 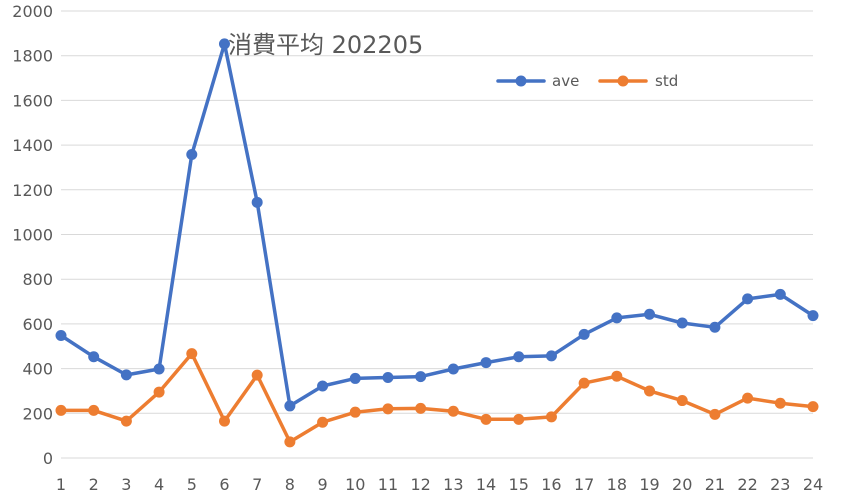 What do you see at coordinates (486, 484) in the screenshot?
I see `x-tick-label: 14` at bounding box center [486, 484].